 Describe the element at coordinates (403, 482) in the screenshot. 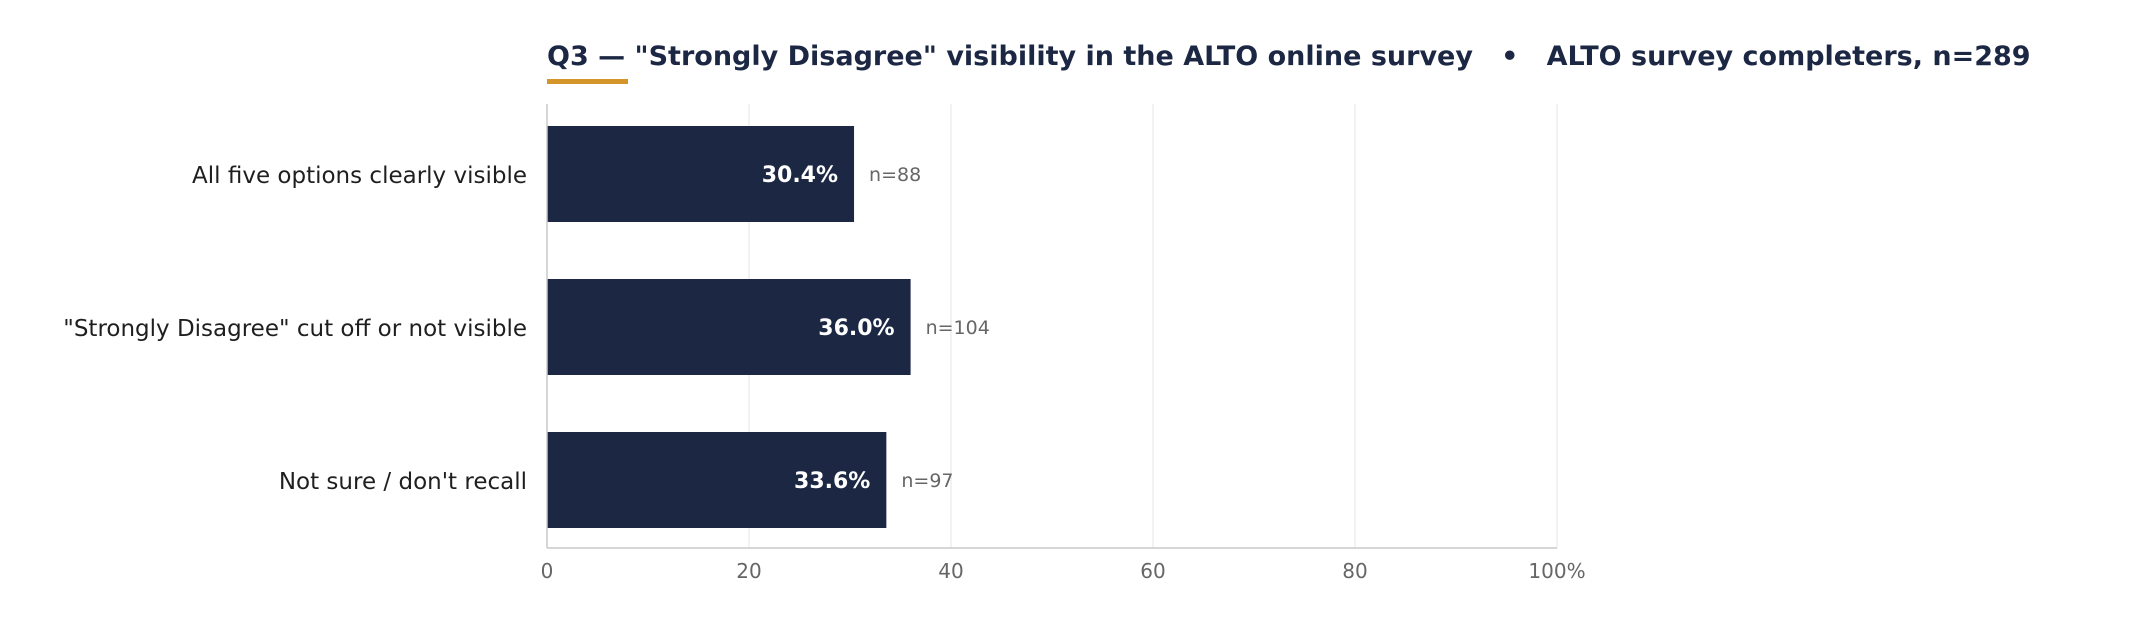

I see `category-label: Not sure / don't recall` at that location.